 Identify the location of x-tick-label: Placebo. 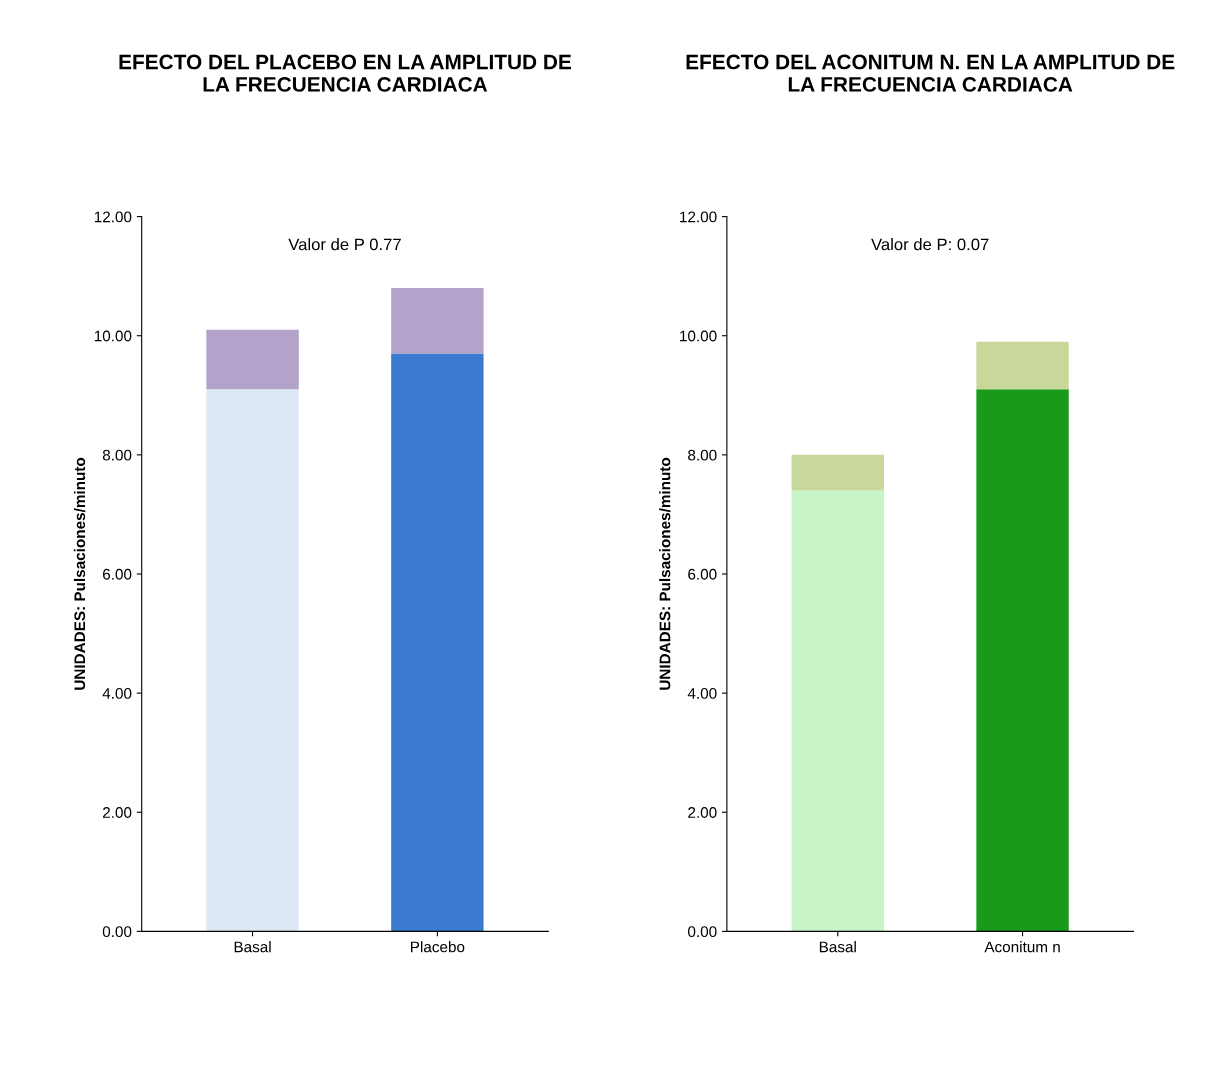
(438, 947).